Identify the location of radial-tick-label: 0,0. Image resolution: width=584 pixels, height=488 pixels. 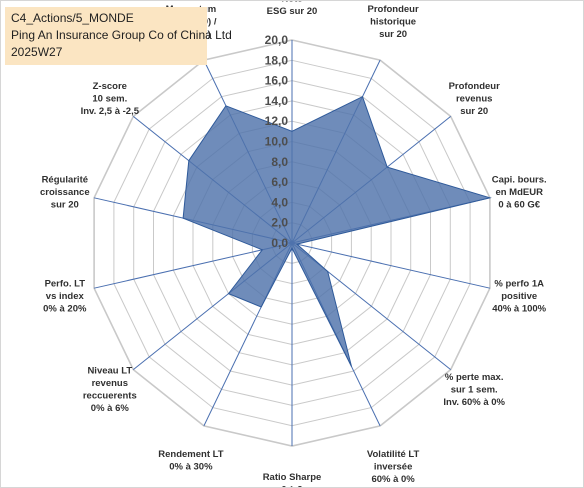
(279, 243).